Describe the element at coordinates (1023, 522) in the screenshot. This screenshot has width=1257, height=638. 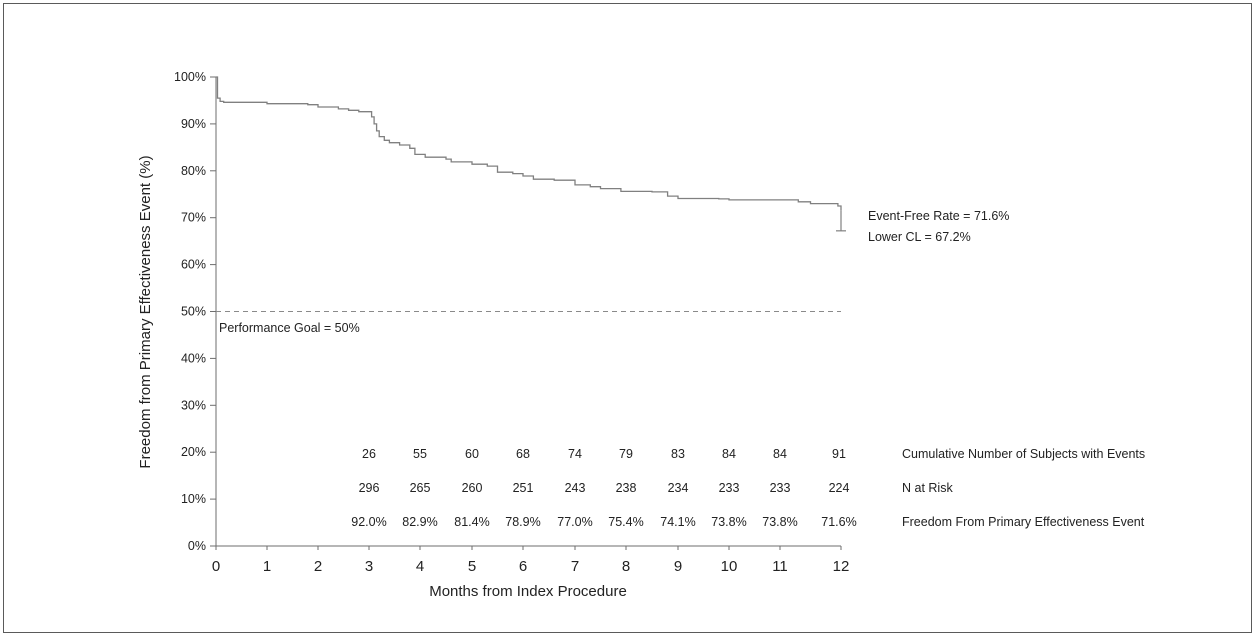
I see `table-row-label: Freedom From Primary Effectiveness Event` at that location.